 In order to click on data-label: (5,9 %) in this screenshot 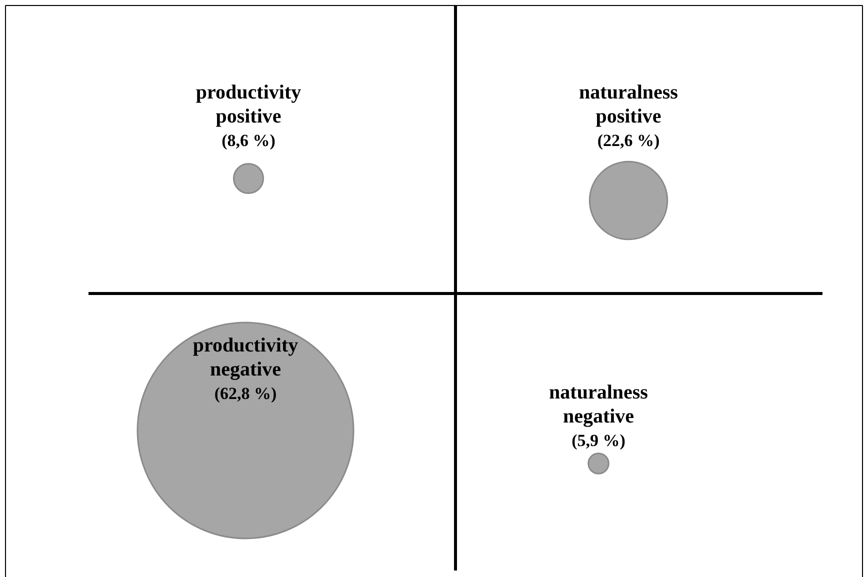, I will do `click(599, 440)`.